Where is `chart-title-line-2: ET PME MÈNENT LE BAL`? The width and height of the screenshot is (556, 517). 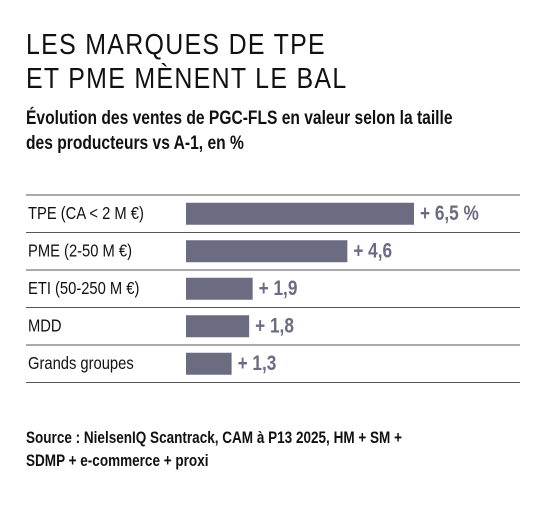
chart-title-line-2: ET PME MÈNENT LE BAL is located at coordinates (187, 79).